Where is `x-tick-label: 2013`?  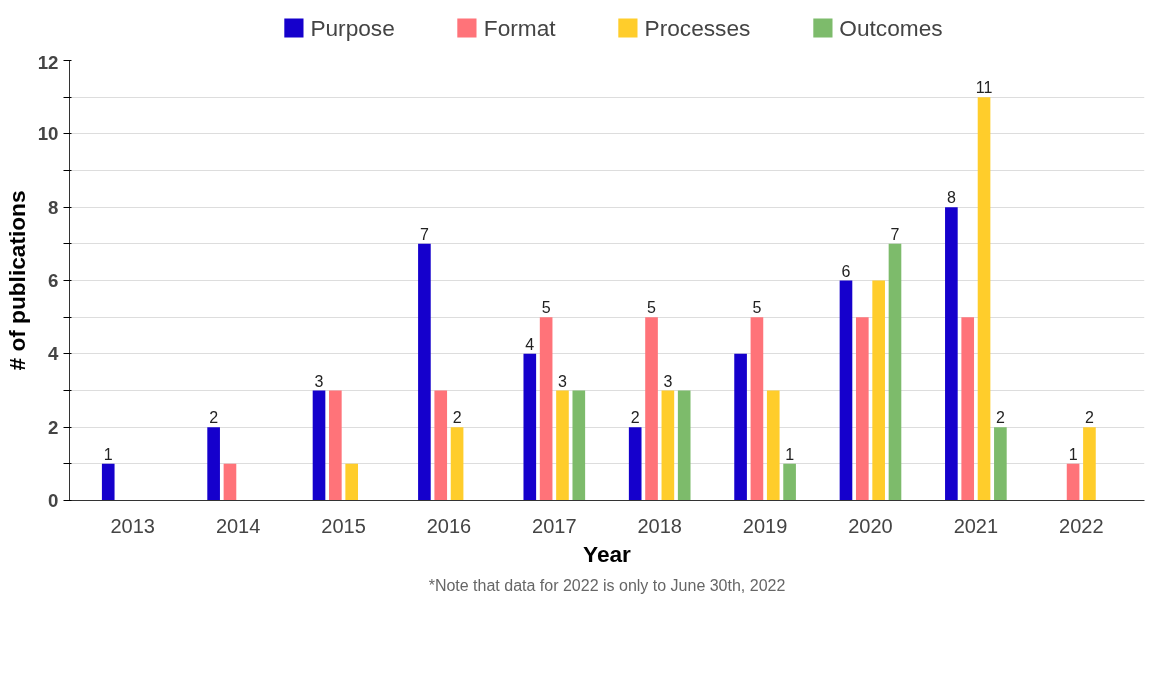
x-tick-label: 2013 is located at coordinates (132, 525).